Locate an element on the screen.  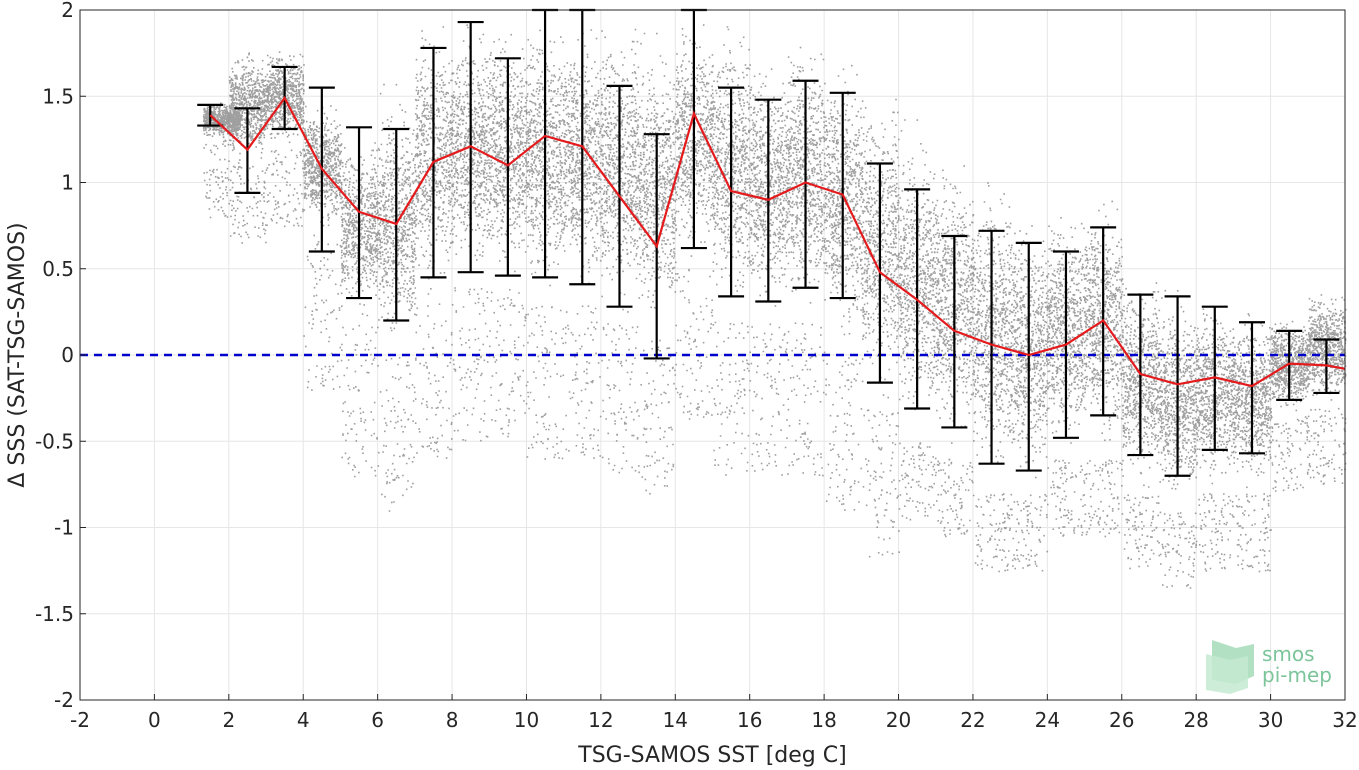
x-tick-label: -2 is located at coordinates (80, 720).